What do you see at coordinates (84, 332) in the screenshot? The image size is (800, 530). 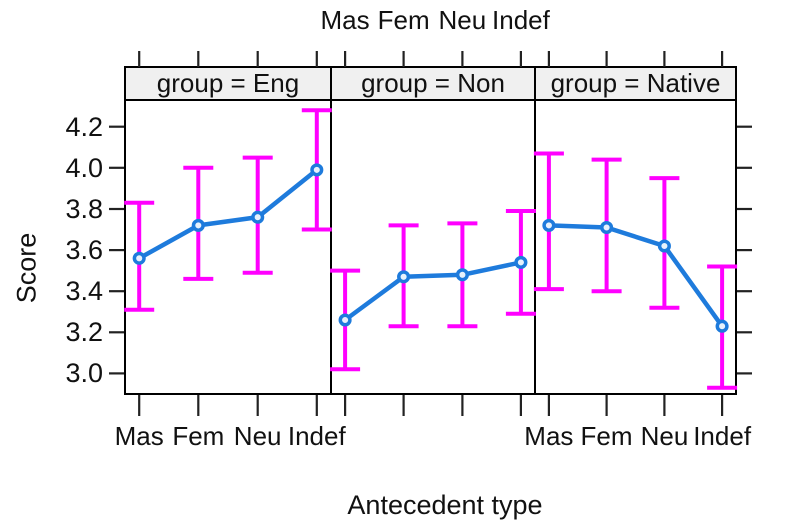 I see `y-tick-label: 3.2` at bounding box center [84, 332].